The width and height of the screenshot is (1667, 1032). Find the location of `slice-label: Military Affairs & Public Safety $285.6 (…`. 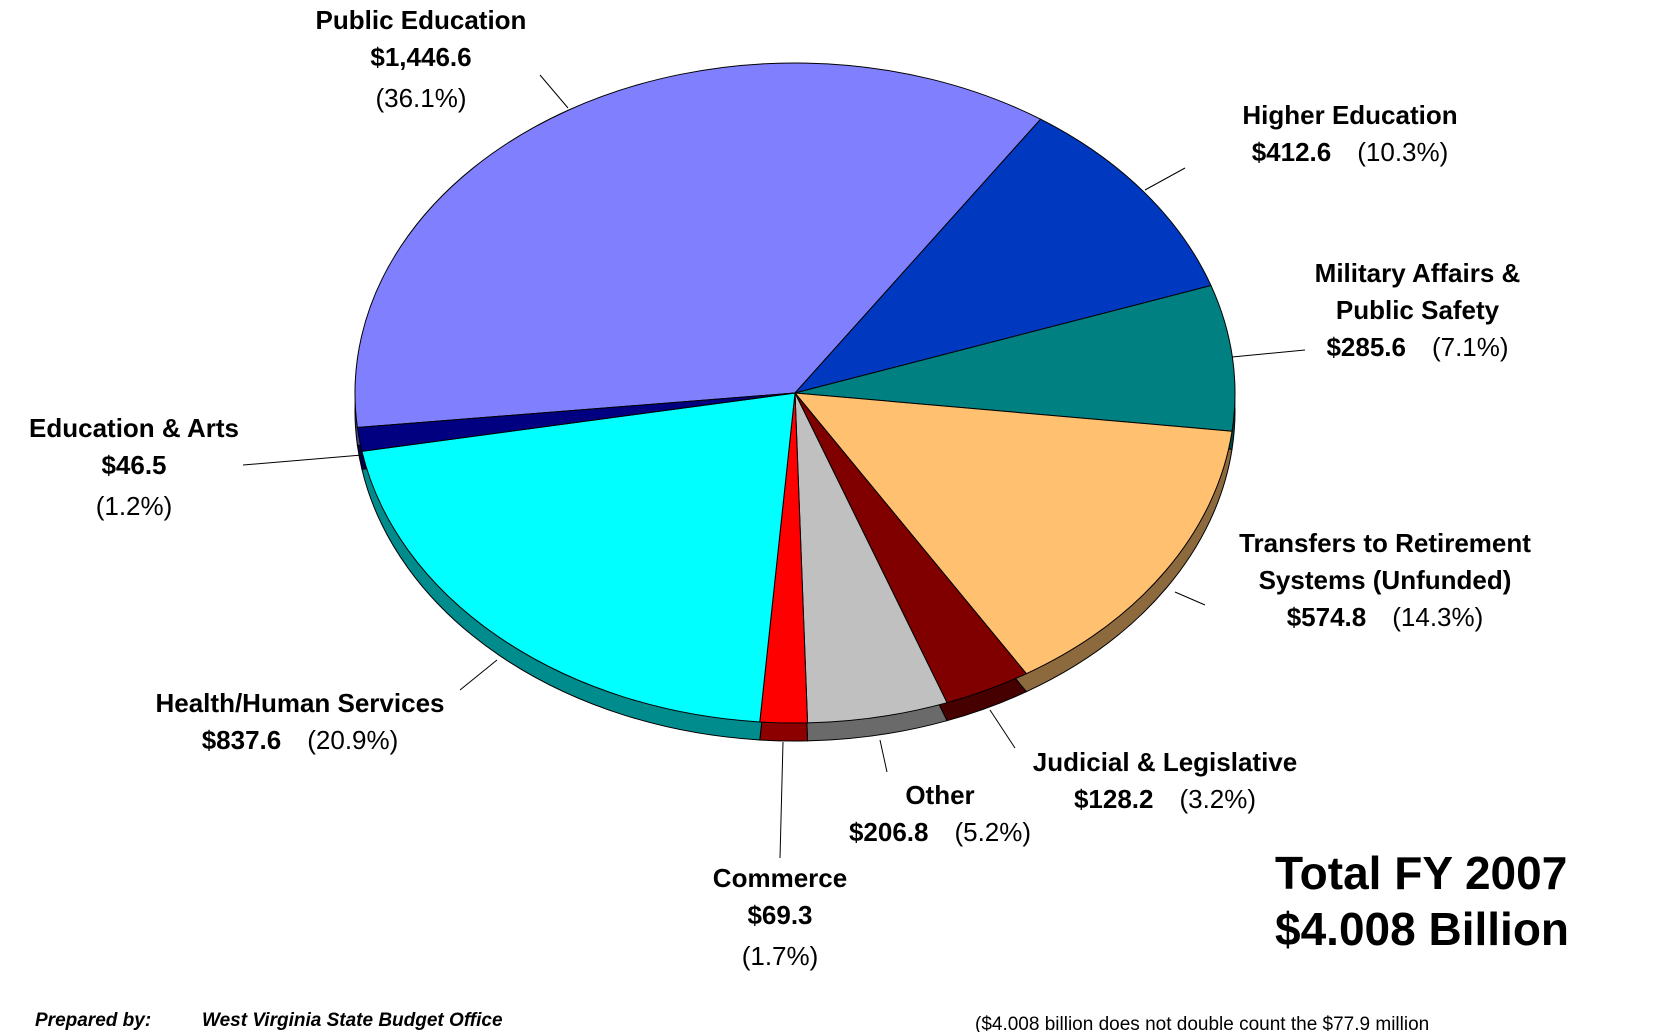

slice-label: Military Affairs & Public Safety $285.6 (… is located at coordinates (1417, 310).